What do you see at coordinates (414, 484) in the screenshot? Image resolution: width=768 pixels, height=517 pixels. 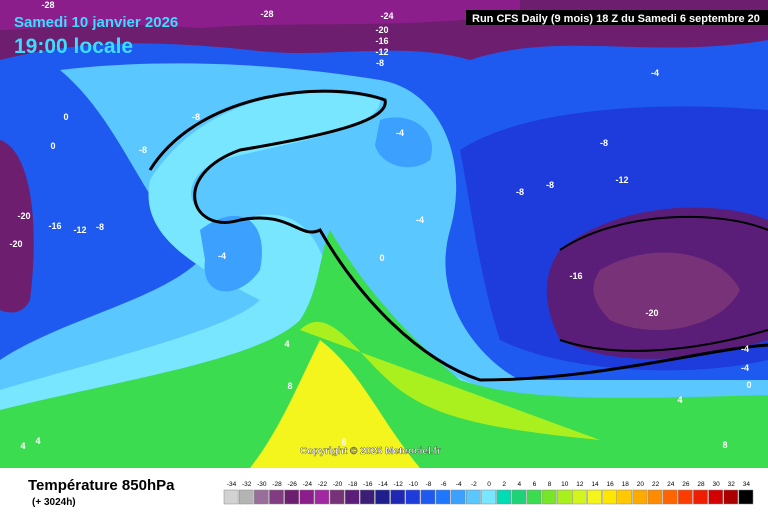 I see `scale-label: -10` at bounding box center [414, 484].